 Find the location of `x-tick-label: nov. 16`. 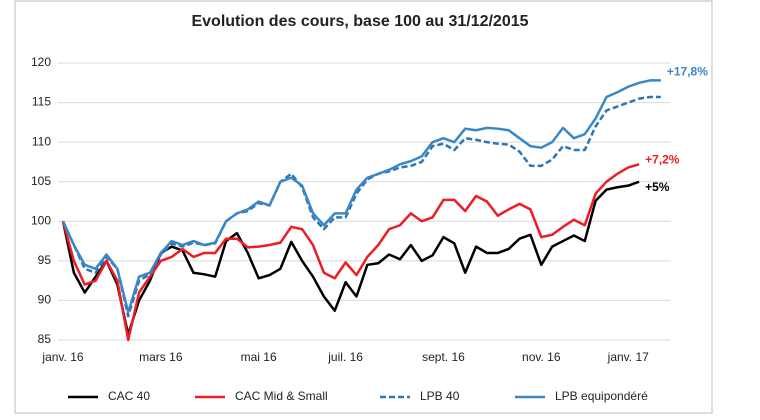

x-tick-label: nov. 16 is located at coordinates (541, 357).